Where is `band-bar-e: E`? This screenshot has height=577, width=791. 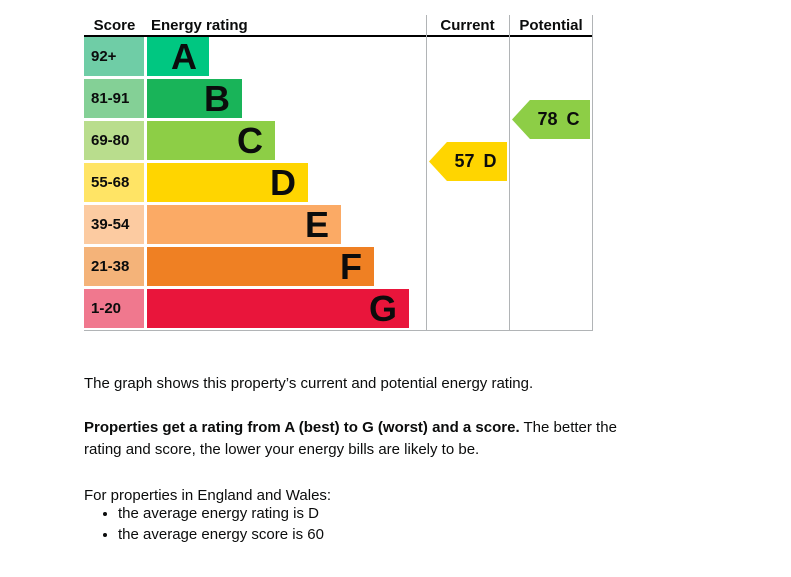
band-bar-e: E is located at coordinates (244, 224).